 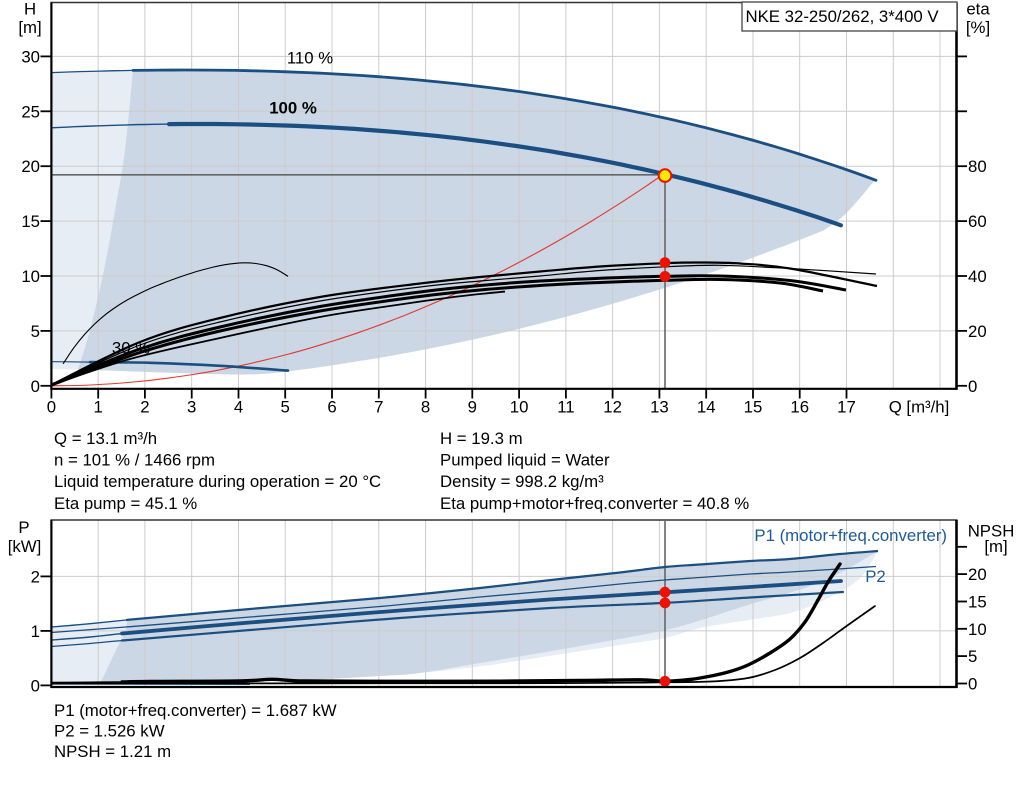 What do you see at coordinates (799, 407) in the screenshot?
I see `svg-text: 16` at bounding box center [799, 407].